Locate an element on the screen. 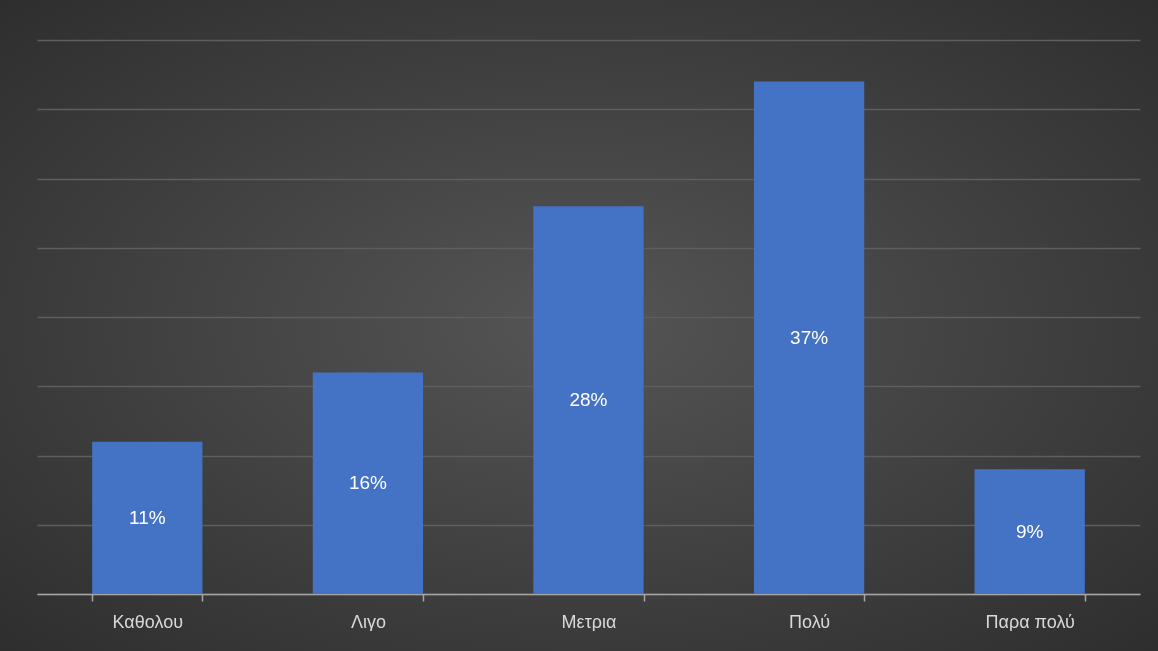 The image size is (1158, 651). x-tick-label: Μετρια is located at coordinates (589, 621).